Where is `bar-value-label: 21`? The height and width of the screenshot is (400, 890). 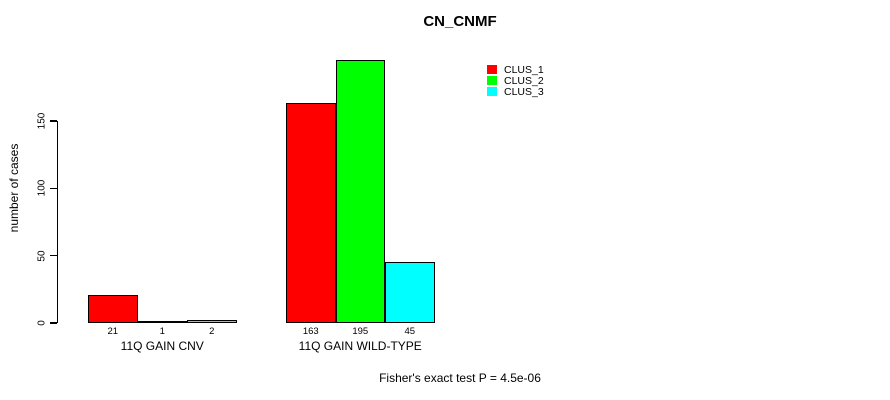 bar-value-label: 21 is located at coordinates (113, 331).